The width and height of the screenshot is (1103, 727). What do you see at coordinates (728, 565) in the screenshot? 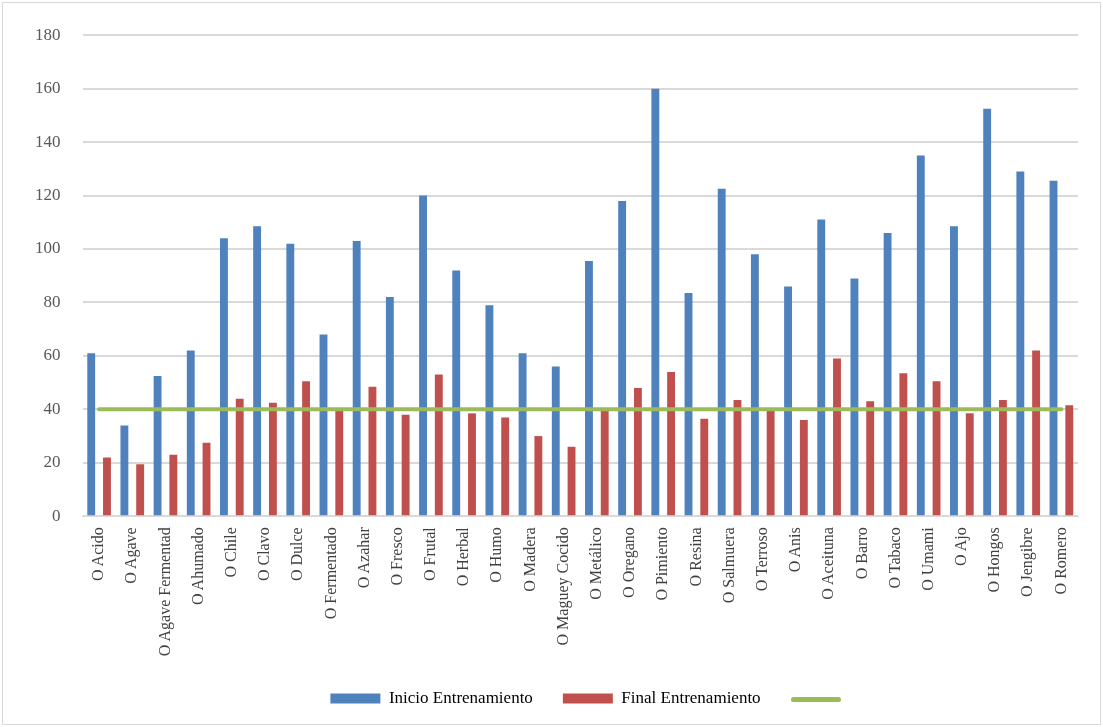
I see `x-tick-label: O Salmuera` at bounding box center [728, 565].